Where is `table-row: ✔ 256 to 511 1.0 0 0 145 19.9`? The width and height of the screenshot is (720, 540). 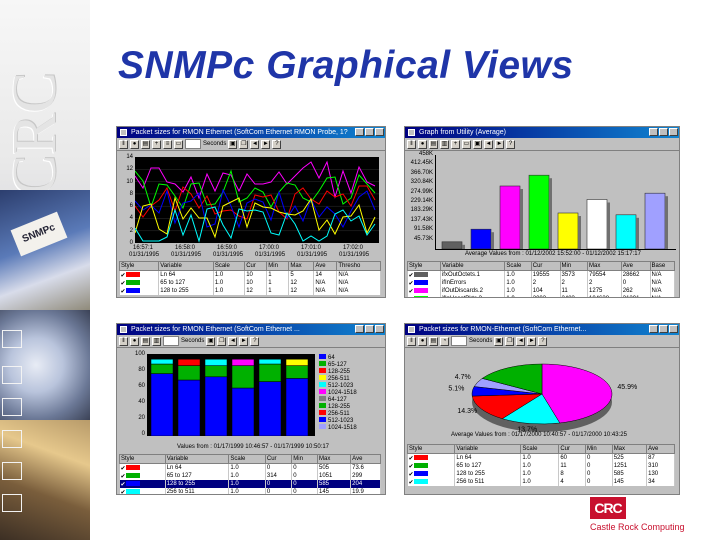 table-row: ✔ 256 to 511 1.0 0 0 145 19.9 is located at coordinates (250, 491).